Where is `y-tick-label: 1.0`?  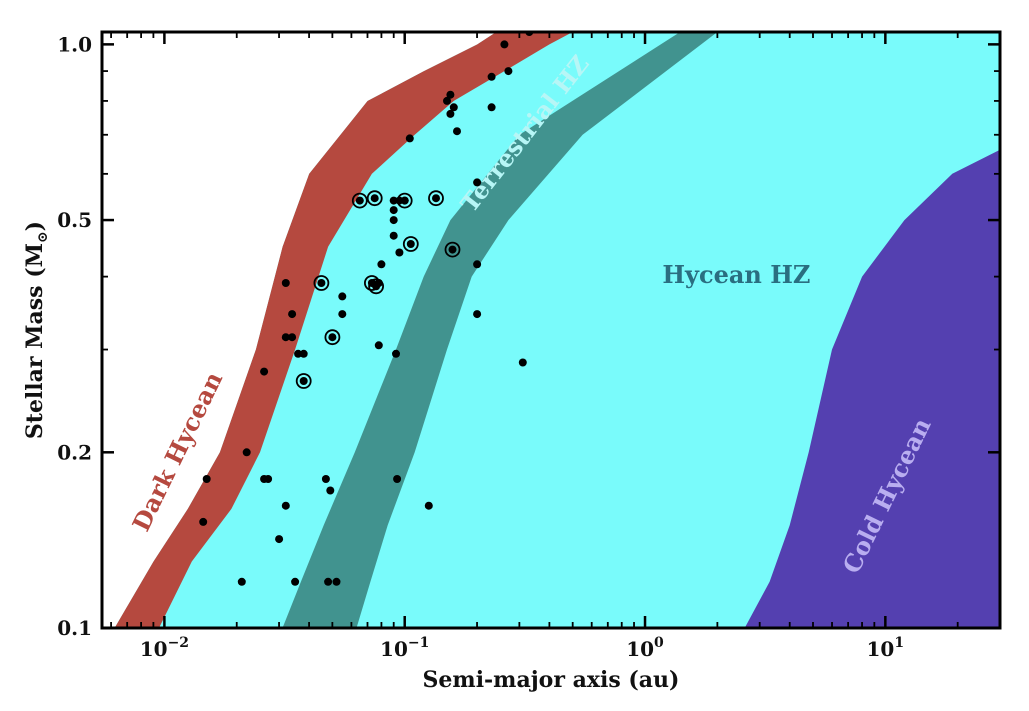
y-tick-label: 1.0 is located at coordinates (74, 44).